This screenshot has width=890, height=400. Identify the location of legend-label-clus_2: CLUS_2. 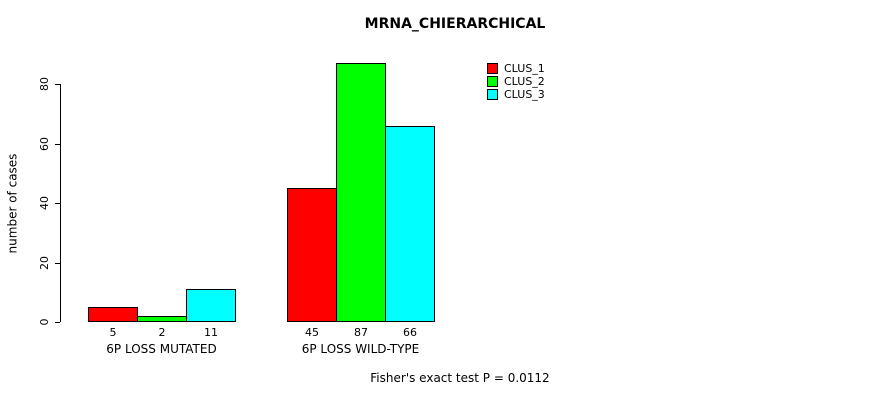
(524, 81).